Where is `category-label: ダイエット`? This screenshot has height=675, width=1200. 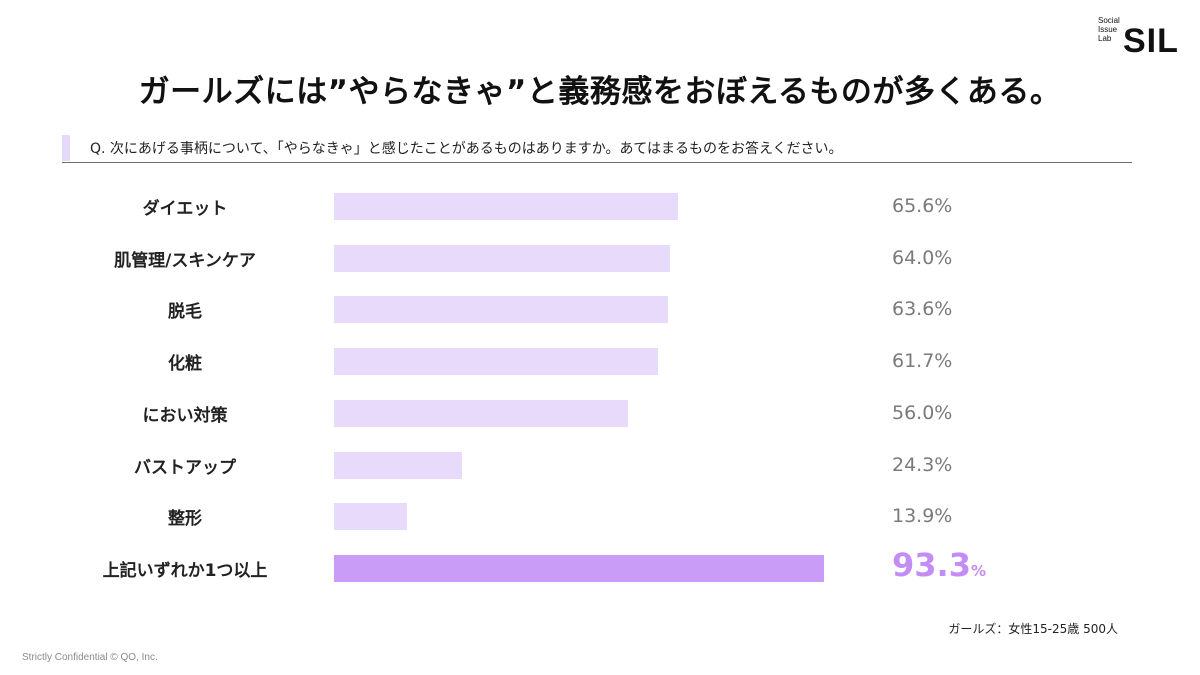 category-label: ダイエット is located at coordinates (185, 209).